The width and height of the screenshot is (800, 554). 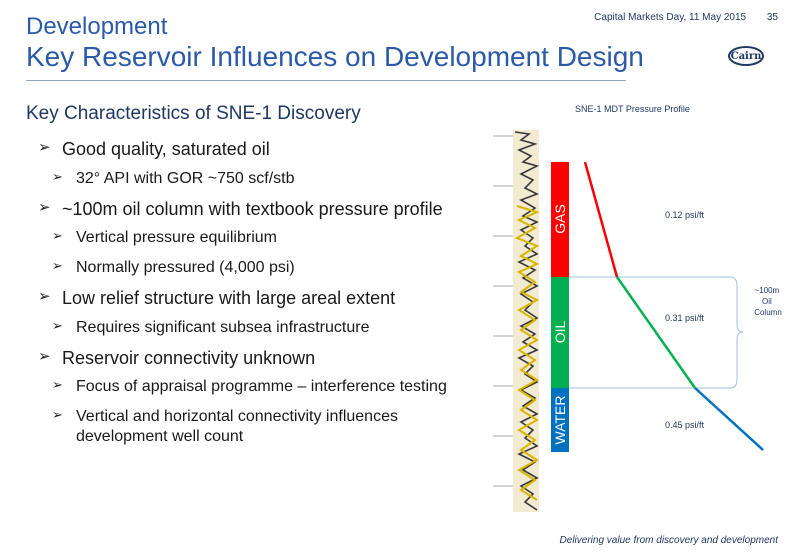 I want to click on list-item: ➢ 32° API with GOR ~750 scf/stb, so click(x=251, y=179).